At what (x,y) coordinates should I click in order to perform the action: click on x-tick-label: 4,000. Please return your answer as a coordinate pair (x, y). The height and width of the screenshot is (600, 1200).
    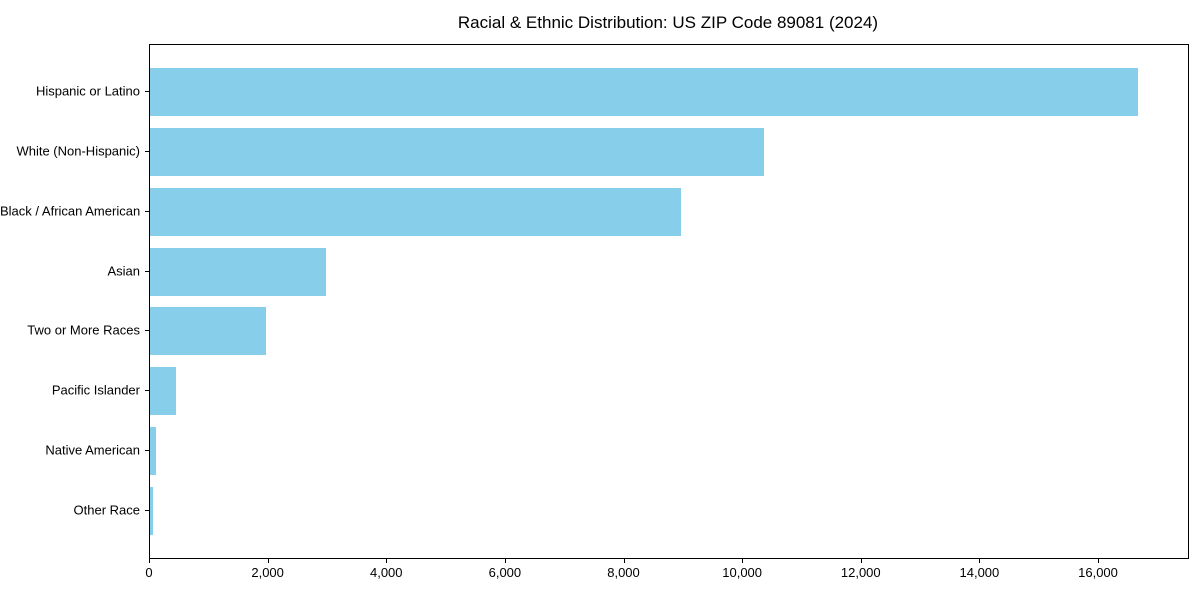
    Looking at the image, I should click on (386, 572).